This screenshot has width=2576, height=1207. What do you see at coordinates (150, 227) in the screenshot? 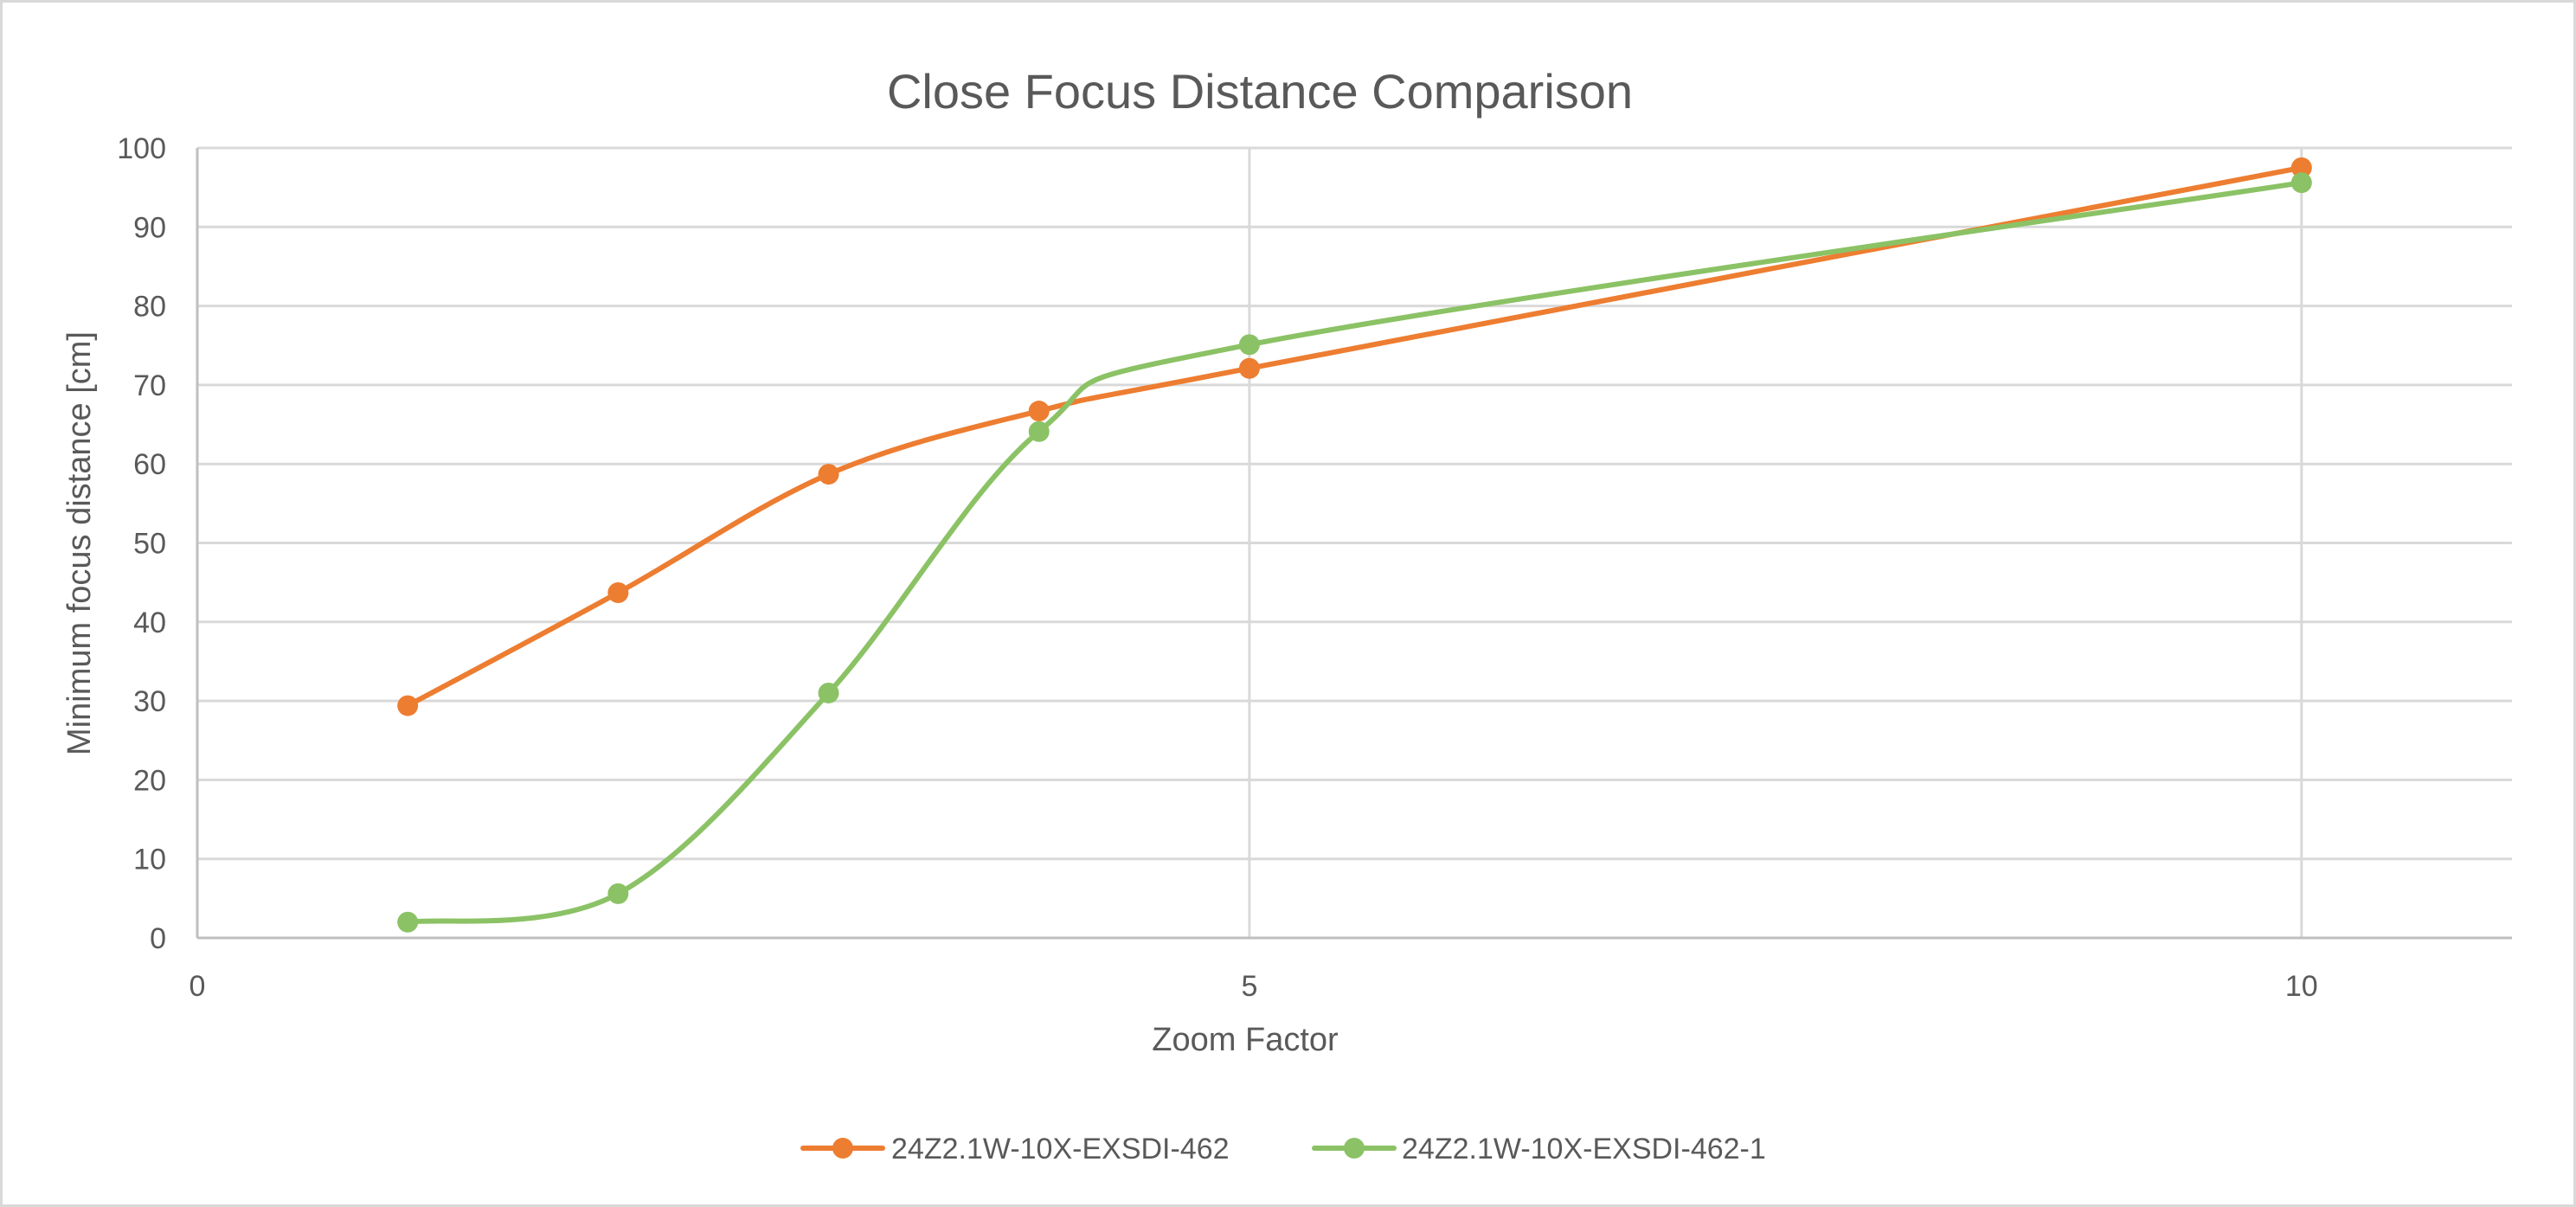
I see `y-tick-label: 90` at bounding box center [150, 227].